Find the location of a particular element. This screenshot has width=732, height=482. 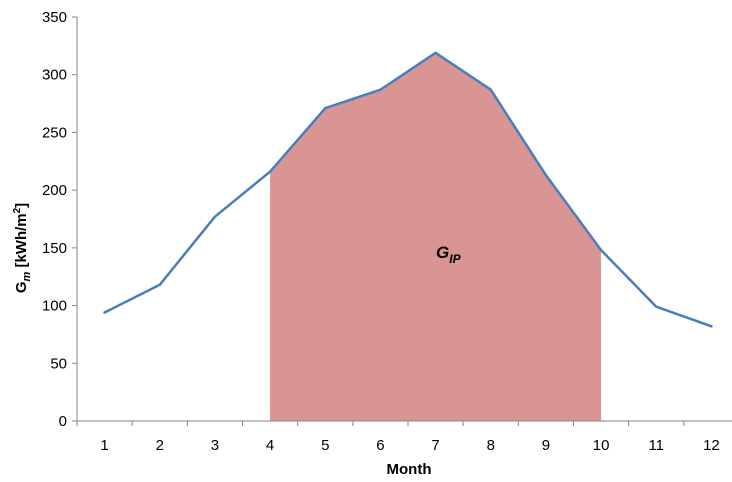

x-tick-label: 10 is located at coordinates (601, 445).